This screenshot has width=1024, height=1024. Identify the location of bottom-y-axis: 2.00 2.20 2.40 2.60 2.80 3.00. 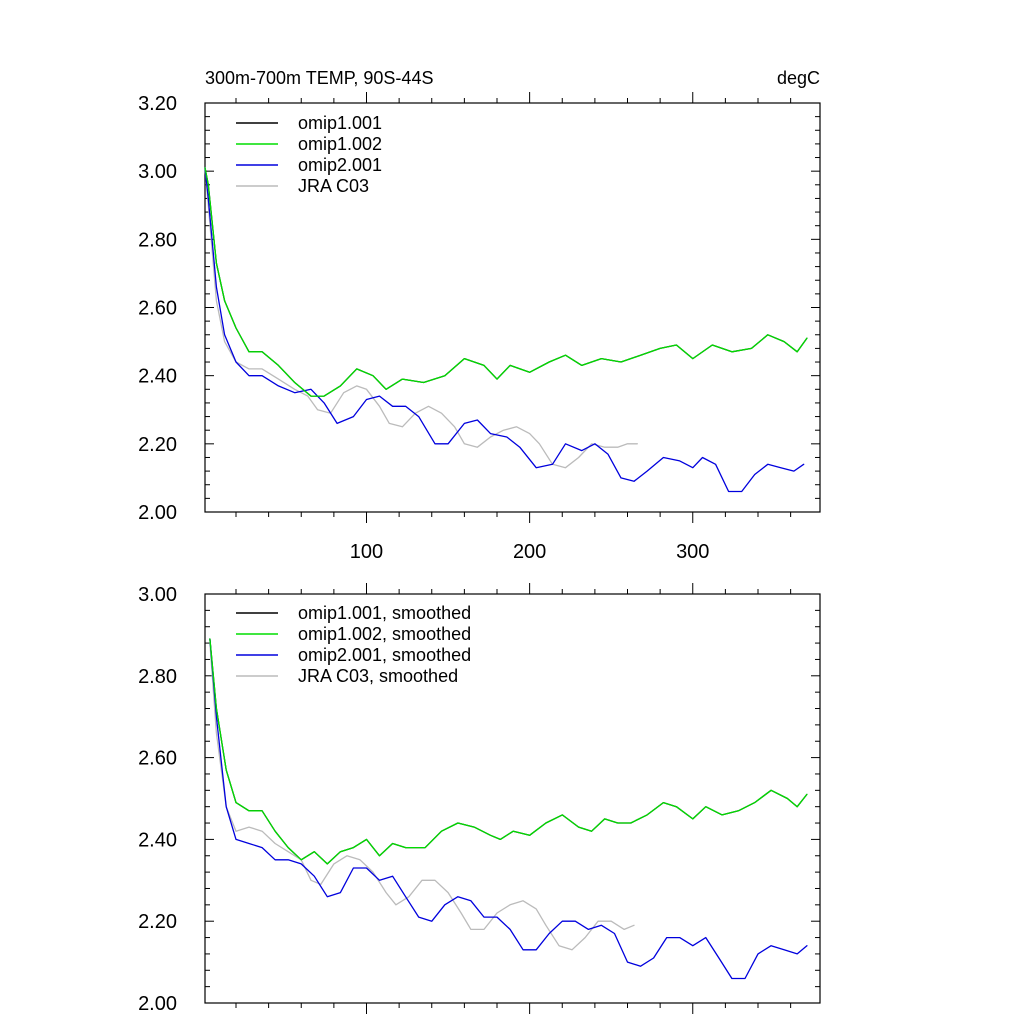
(157, 799).